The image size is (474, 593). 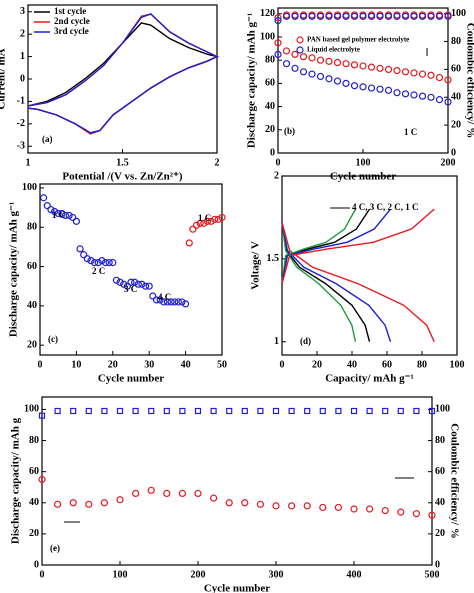 I want to click on x-tick-label: 300, so click(x=276, y=574).